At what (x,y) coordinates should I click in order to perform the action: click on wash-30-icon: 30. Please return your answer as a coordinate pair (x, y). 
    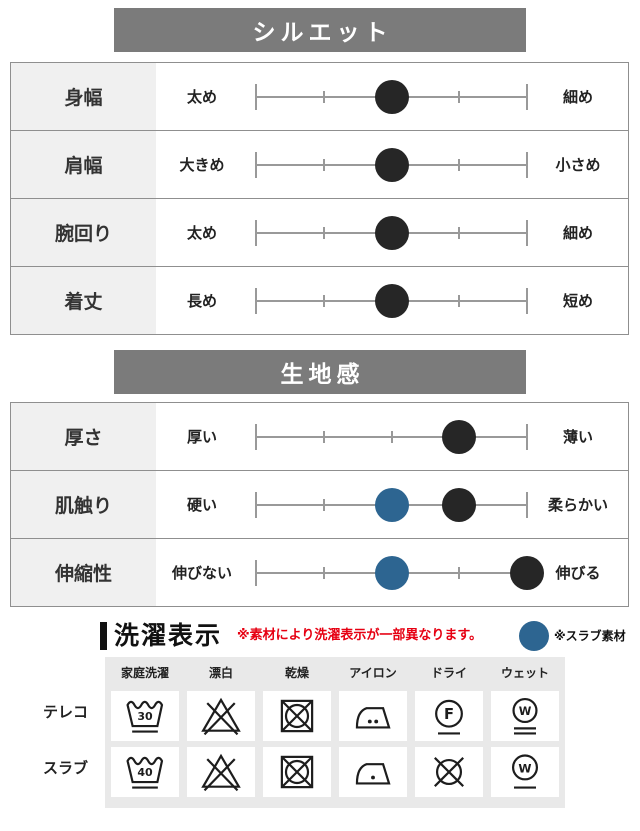
    Looking at the image, I should click on (145, 716).